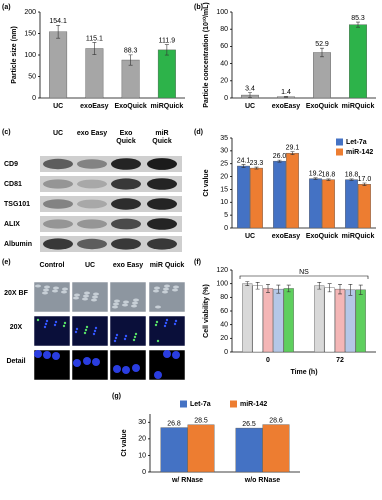  I want to click on y-tick-label: 100, so click(30, 55).